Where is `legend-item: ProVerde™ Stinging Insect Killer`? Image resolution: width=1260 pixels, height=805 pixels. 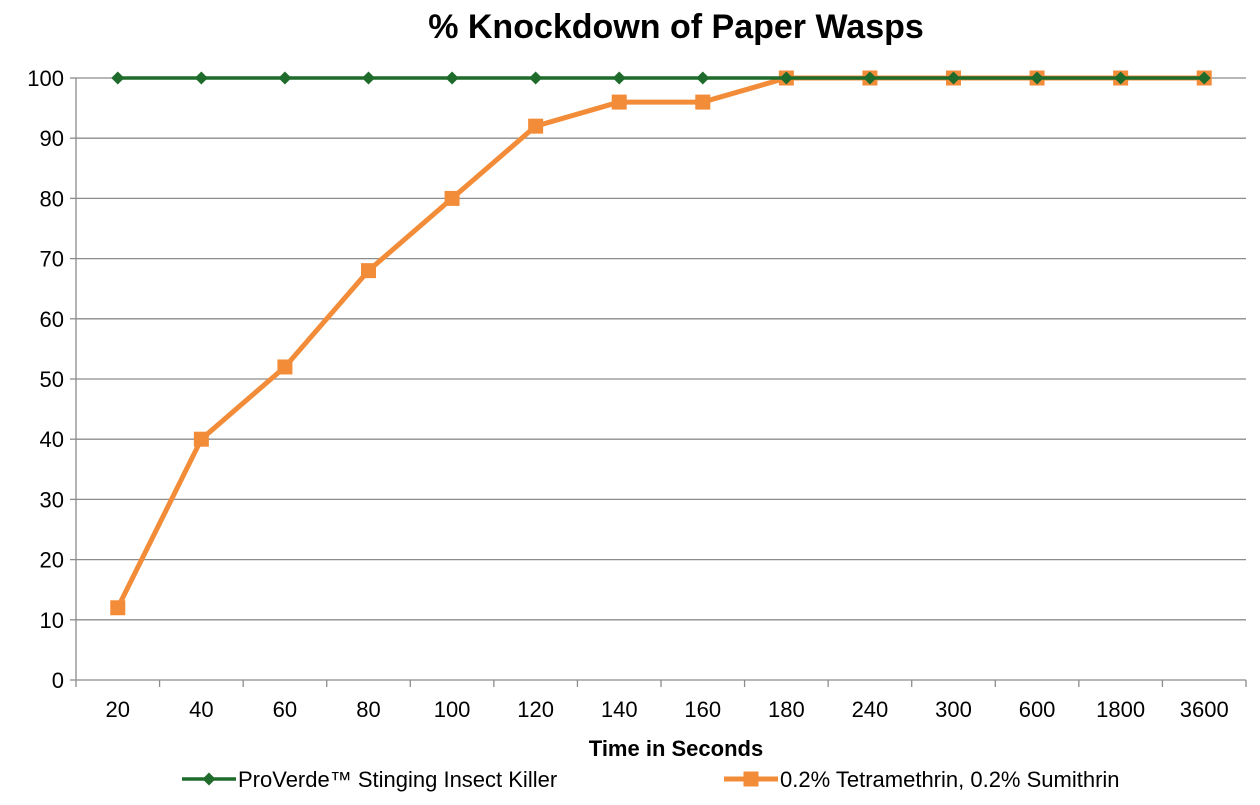 legend-item: ProVerde™ Stinging Insect Killer is located at coordinates (369, 779).